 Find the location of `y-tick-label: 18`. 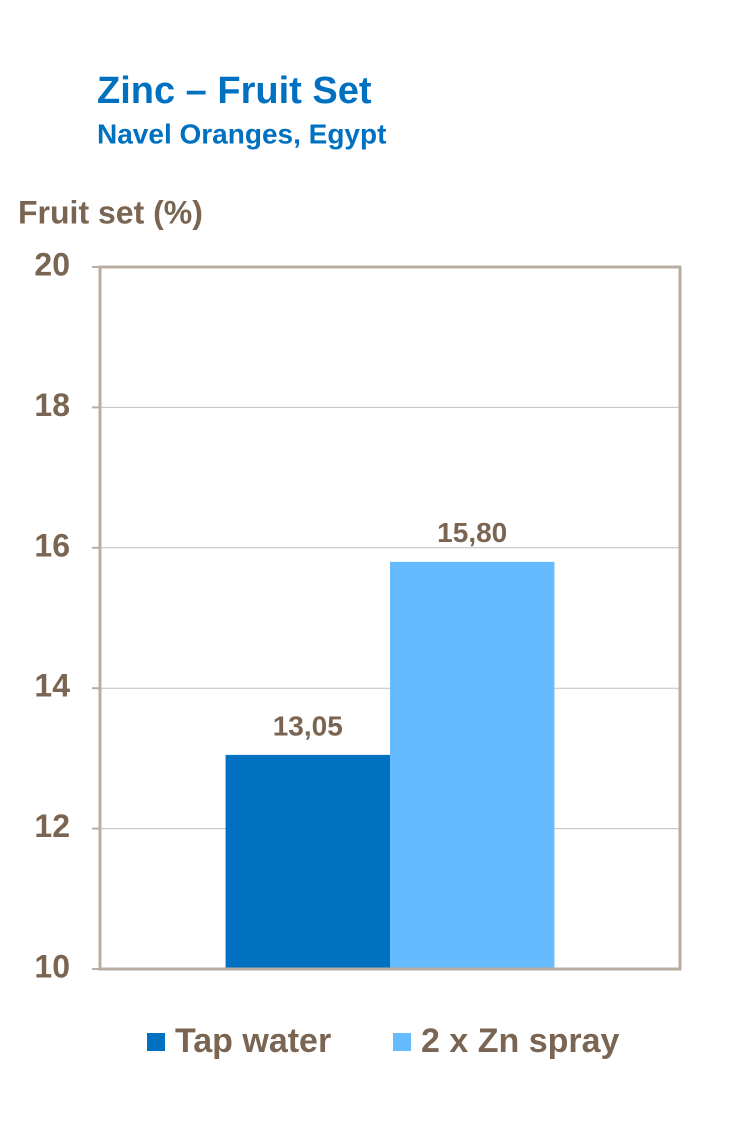

y-tick-label: 18 is located at coordinates (52, 405).